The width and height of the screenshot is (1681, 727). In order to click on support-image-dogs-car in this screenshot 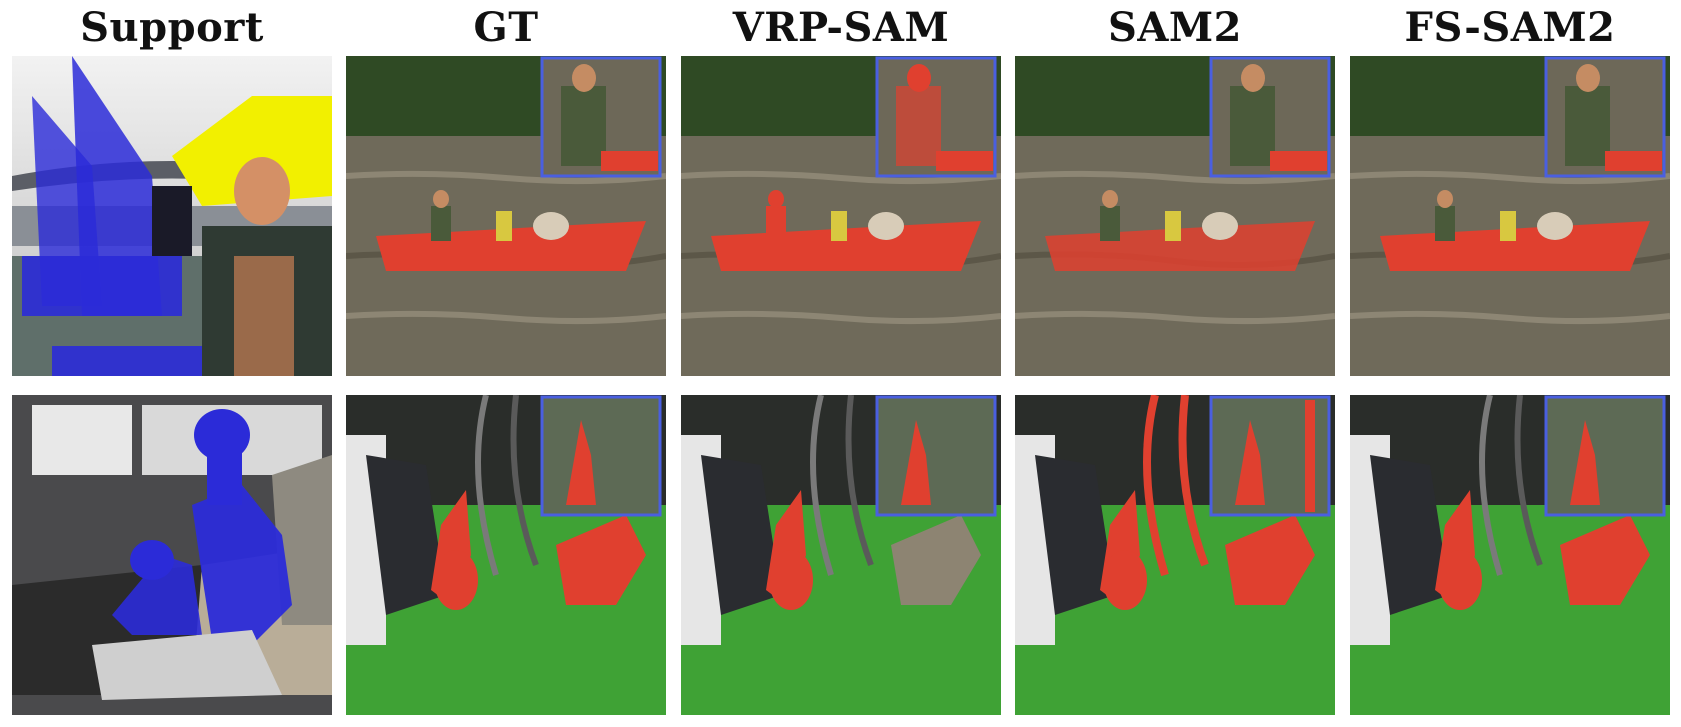, I will do `click(172, 555)`.